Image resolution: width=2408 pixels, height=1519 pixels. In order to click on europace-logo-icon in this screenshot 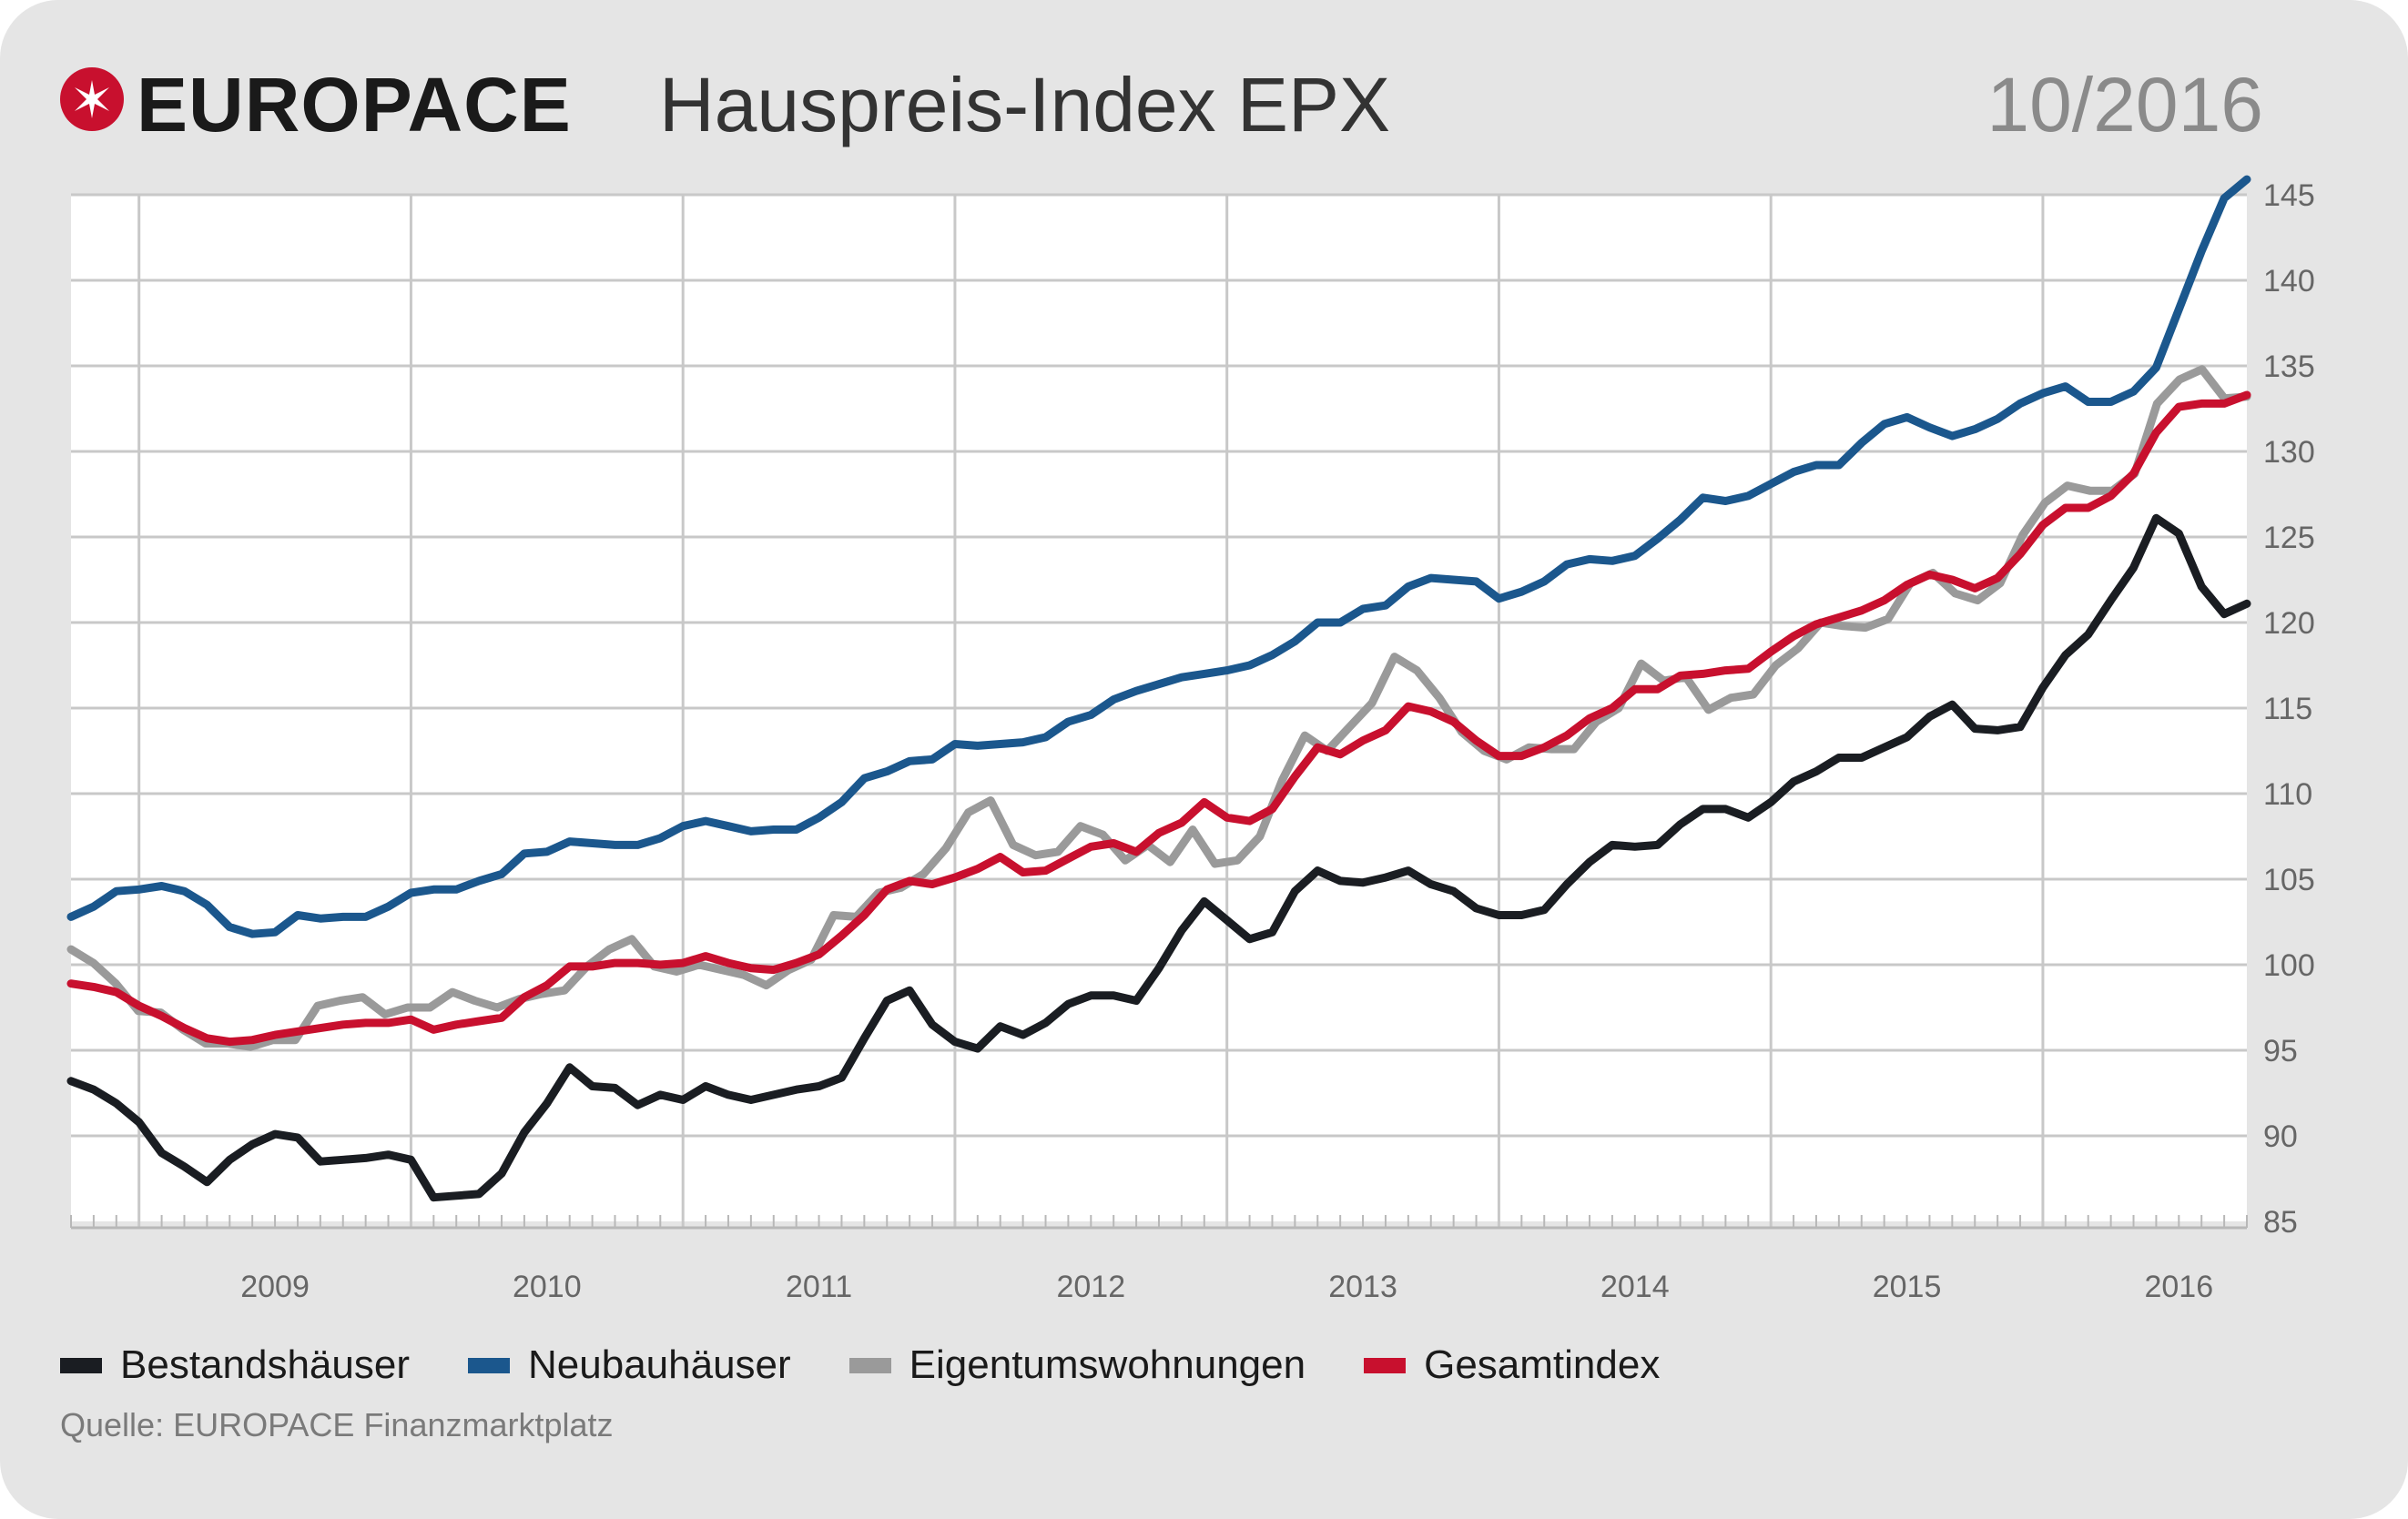, I will do `click(92, 99)`.